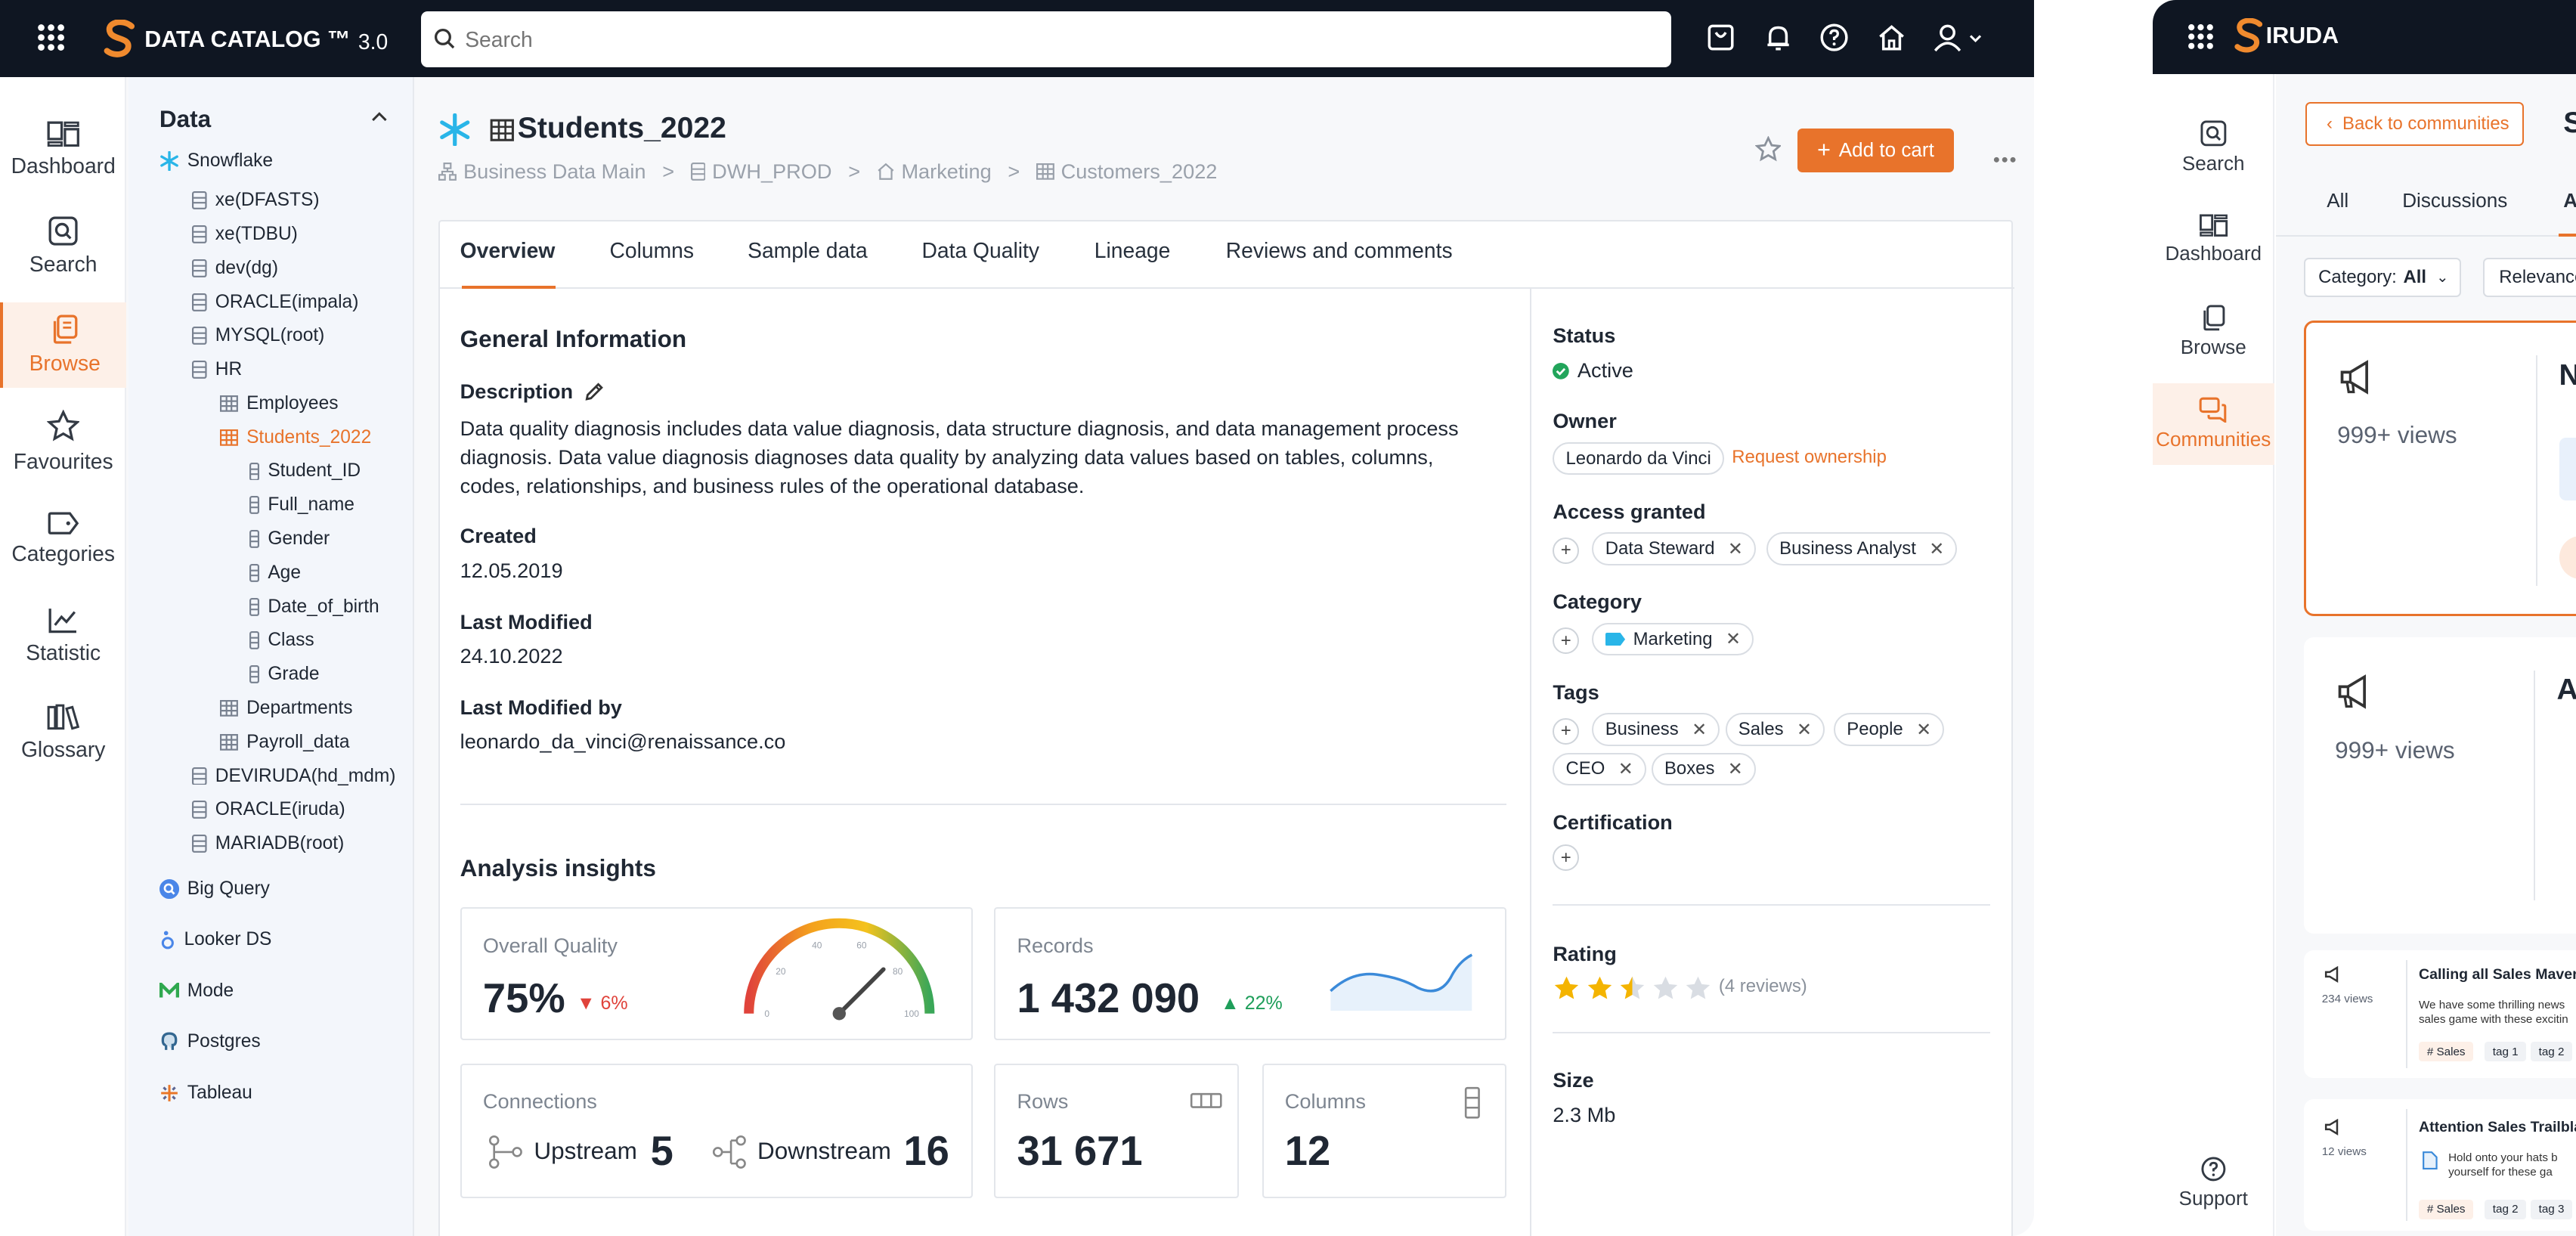 The image size is (2576, 1236). I want to click on tree-node-xe-dfasts: xe(DFASTS), so click(256, 200).